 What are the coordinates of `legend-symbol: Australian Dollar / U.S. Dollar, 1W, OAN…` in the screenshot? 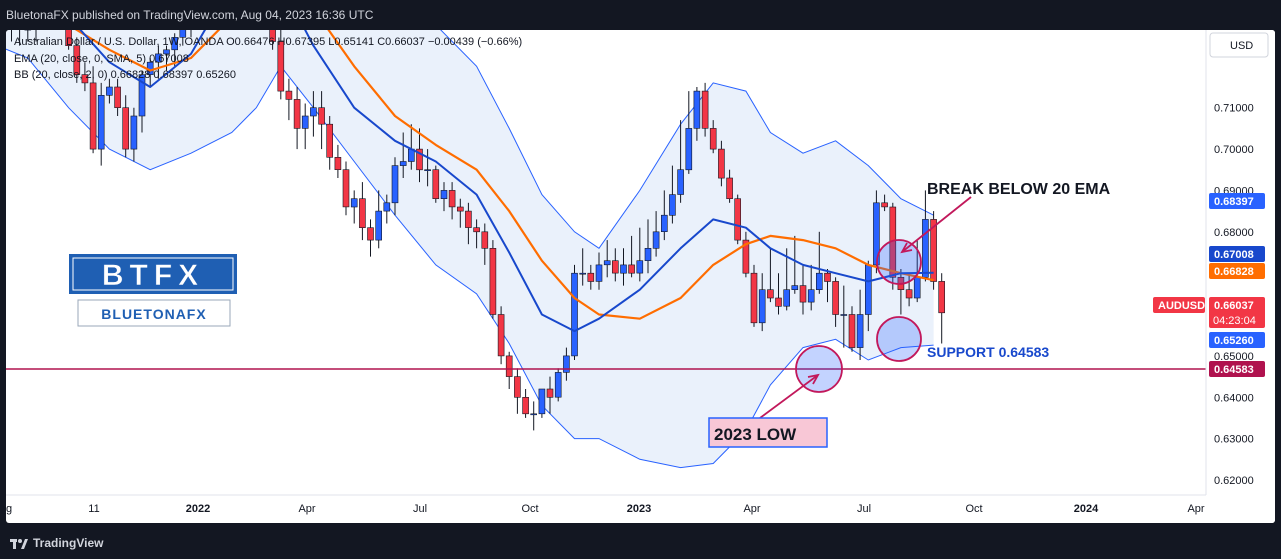 It's located at (268, 42).